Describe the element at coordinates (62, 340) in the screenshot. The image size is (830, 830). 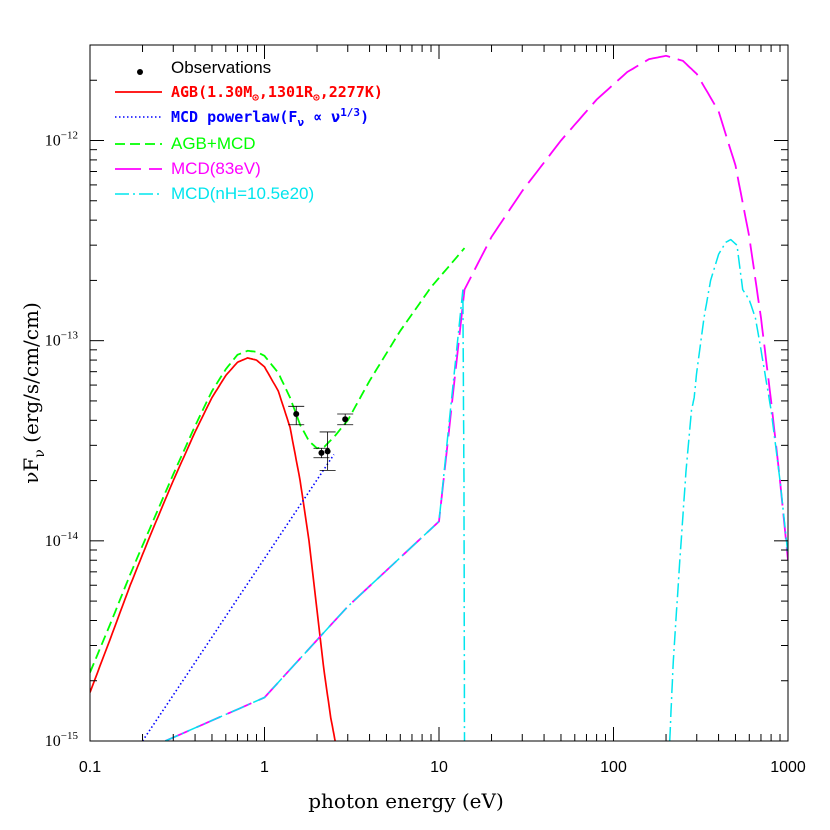
I see `y-tick-label: 10−13` at that location.